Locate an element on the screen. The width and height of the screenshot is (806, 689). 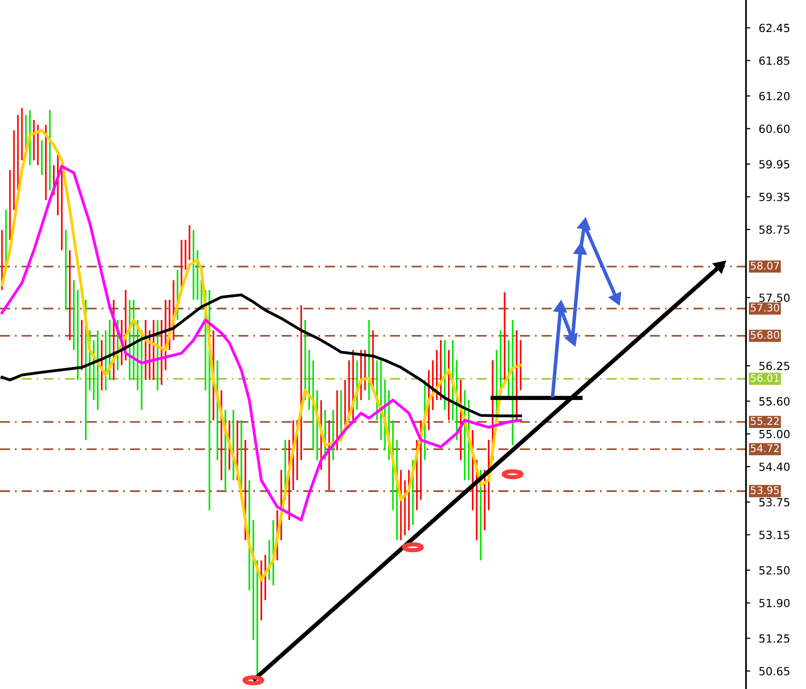
y-tick-label: 60.60 is located at coordinates (774, 129).